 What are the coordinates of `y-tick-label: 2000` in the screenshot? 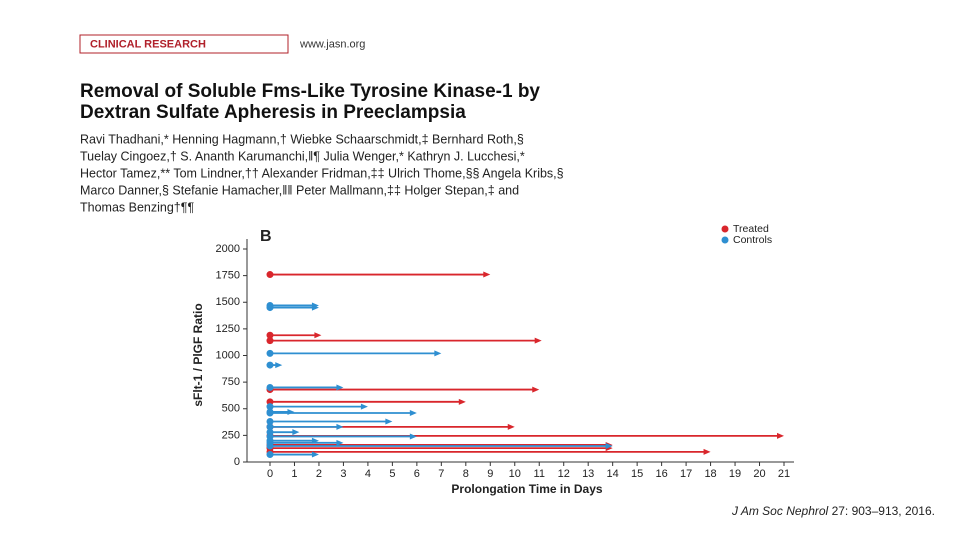 It's located at (228, 249).